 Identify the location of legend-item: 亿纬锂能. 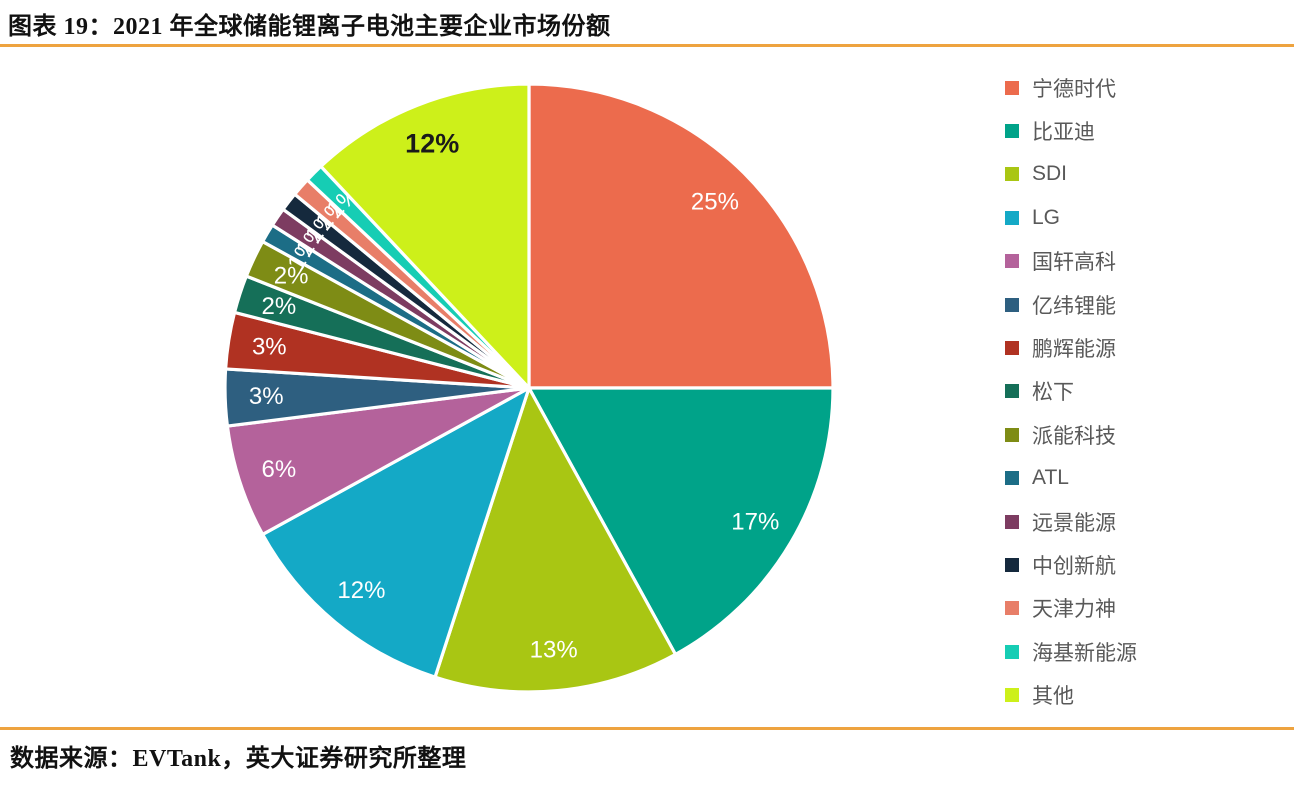
(1145, 304).